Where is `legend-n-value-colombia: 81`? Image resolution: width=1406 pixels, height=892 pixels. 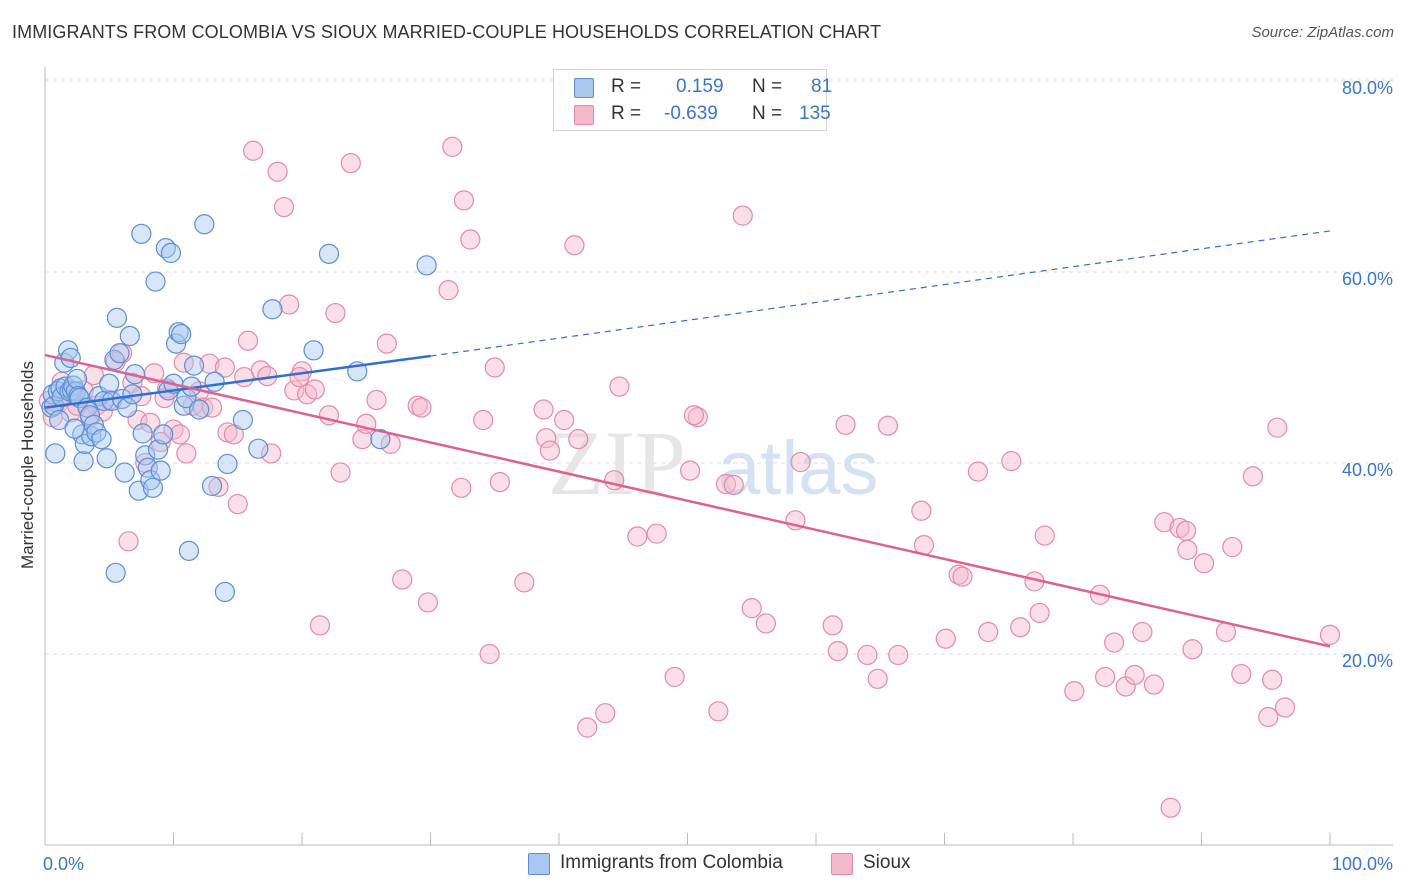
legend-n-value-colombia: 81 is located at coordinates (822, 86).